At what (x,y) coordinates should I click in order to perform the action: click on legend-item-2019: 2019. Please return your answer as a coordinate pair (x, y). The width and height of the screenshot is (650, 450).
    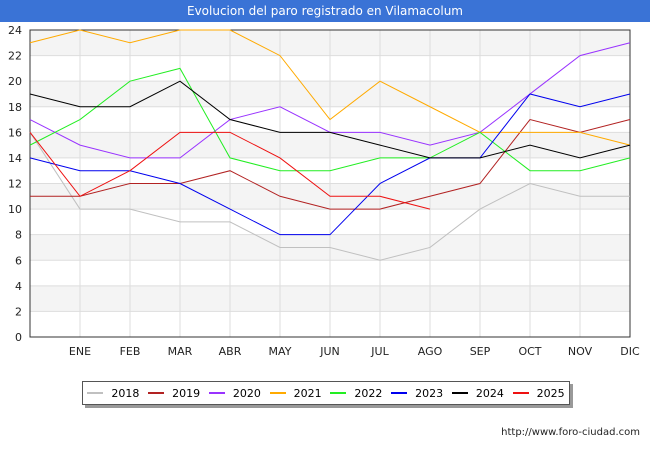
    Looking at the image, I should click on (174, 393).